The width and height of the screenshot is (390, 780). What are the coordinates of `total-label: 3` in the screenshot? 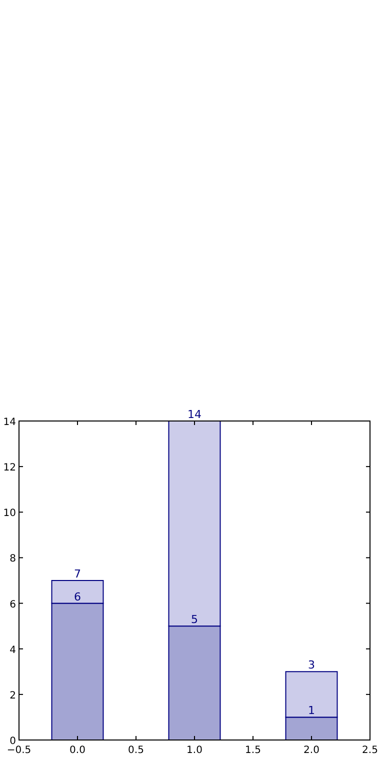 It's located at (311, 665).